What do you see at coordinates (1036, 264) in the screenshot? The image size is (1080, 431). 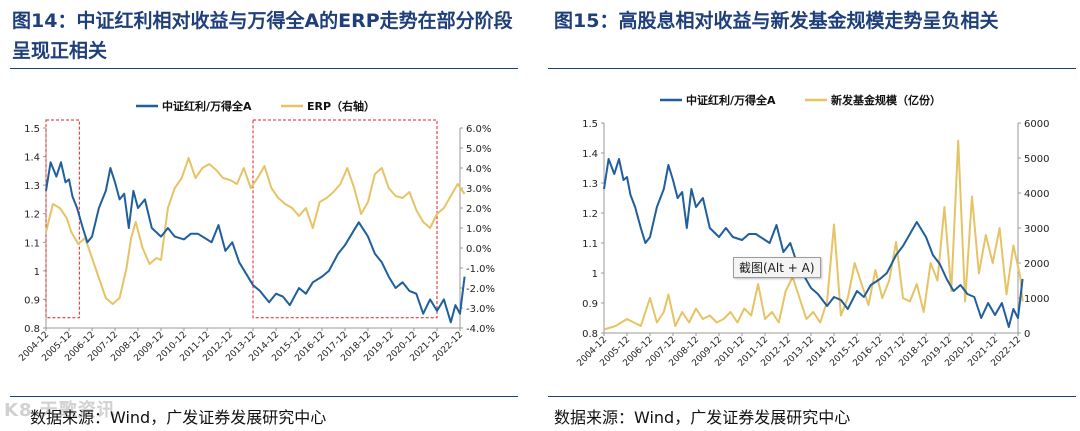 I see `right-y-tick-label: 2000` at bounding box center [1036, 264].